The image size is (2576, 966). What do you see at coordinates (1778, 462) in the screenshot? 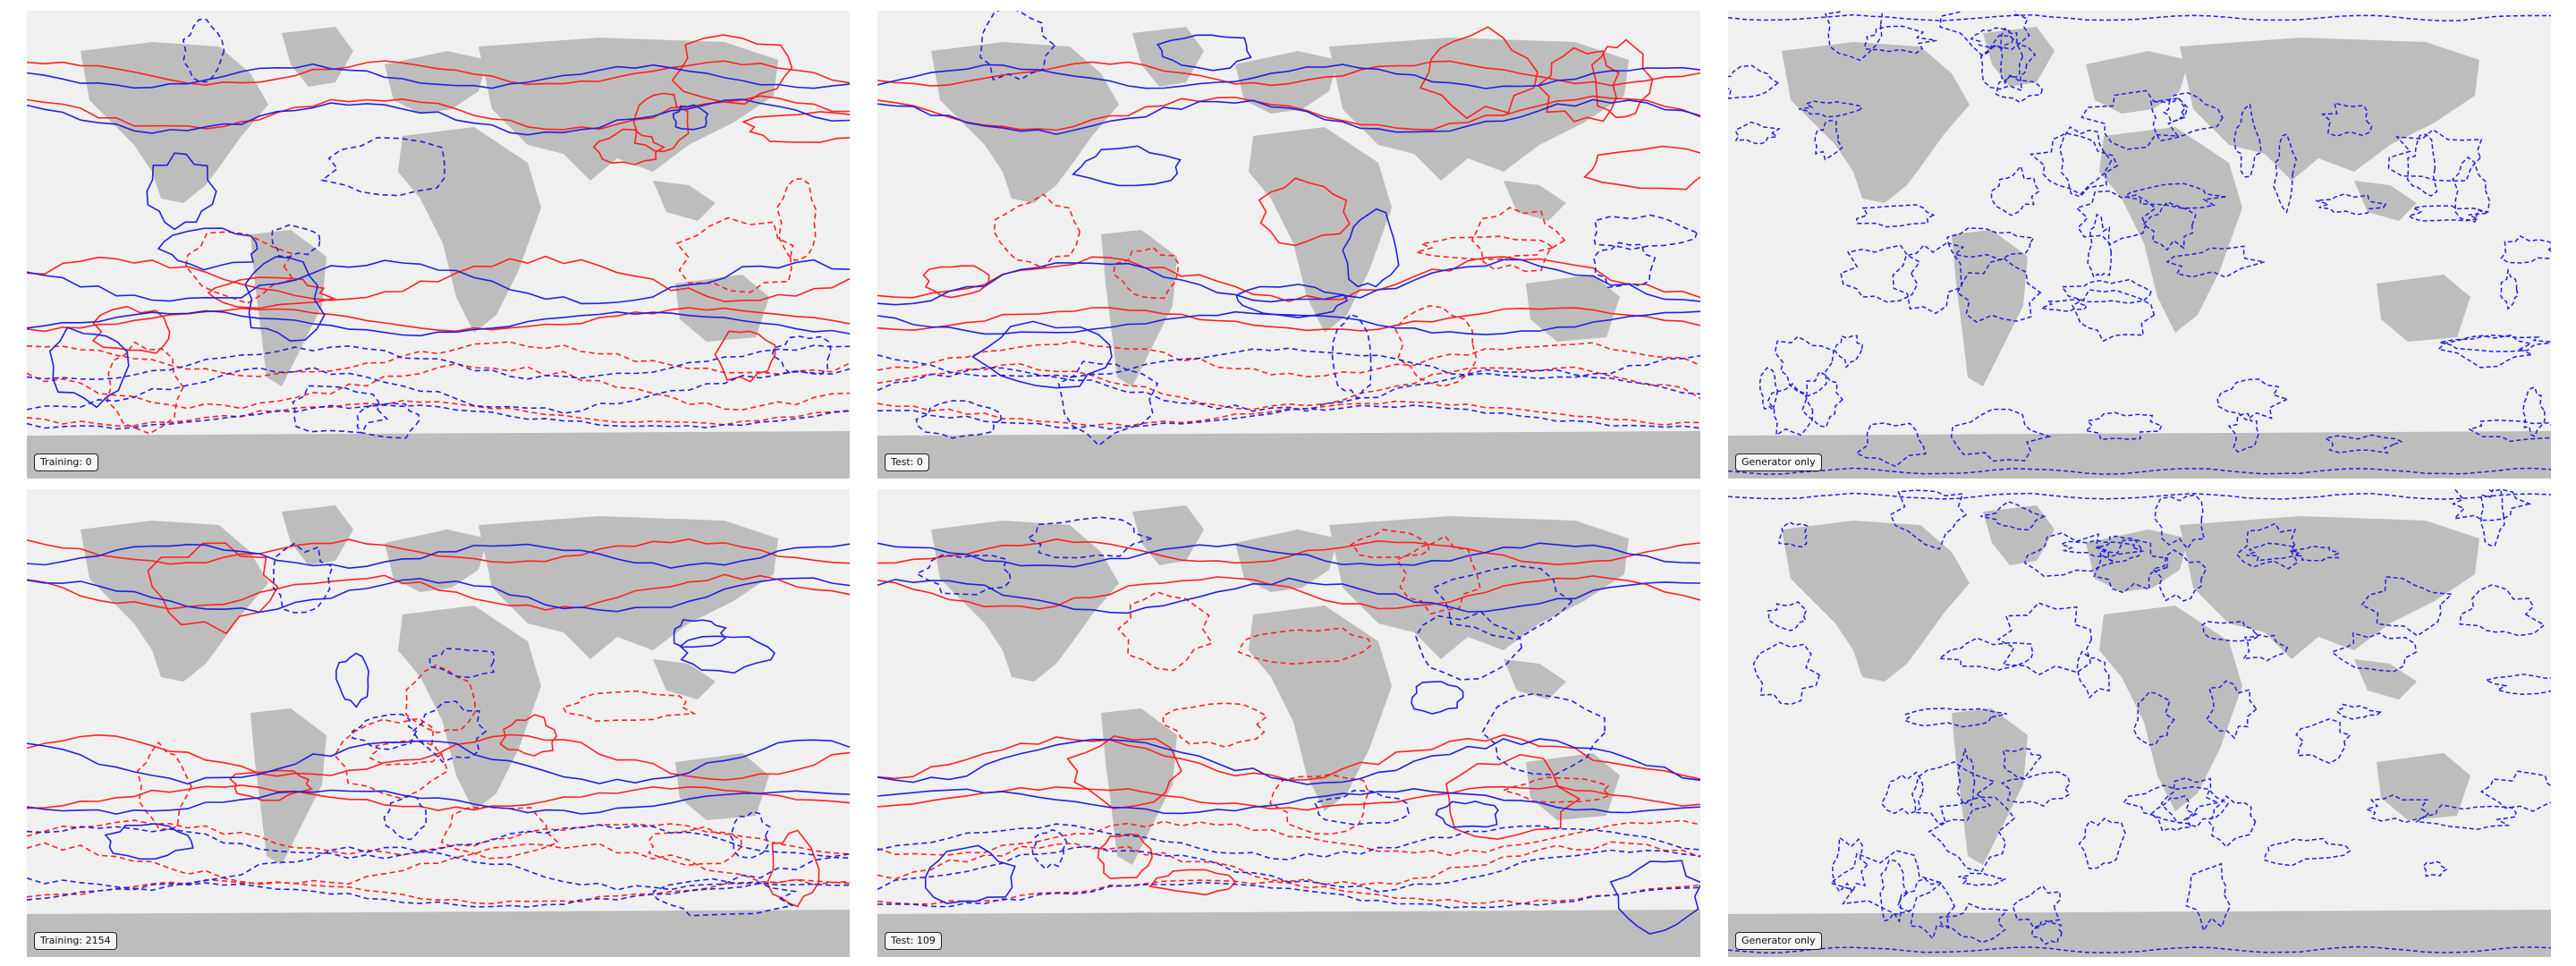
I see `panel-label: Generator only` at bounding box center [1778, 462].